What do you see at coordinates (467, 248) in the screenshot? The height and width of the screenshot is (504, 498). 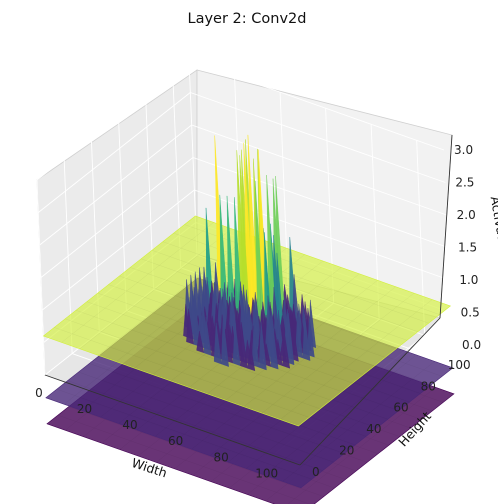 I see `z-tick-label: 1.5` at bounding box center [467, 248].